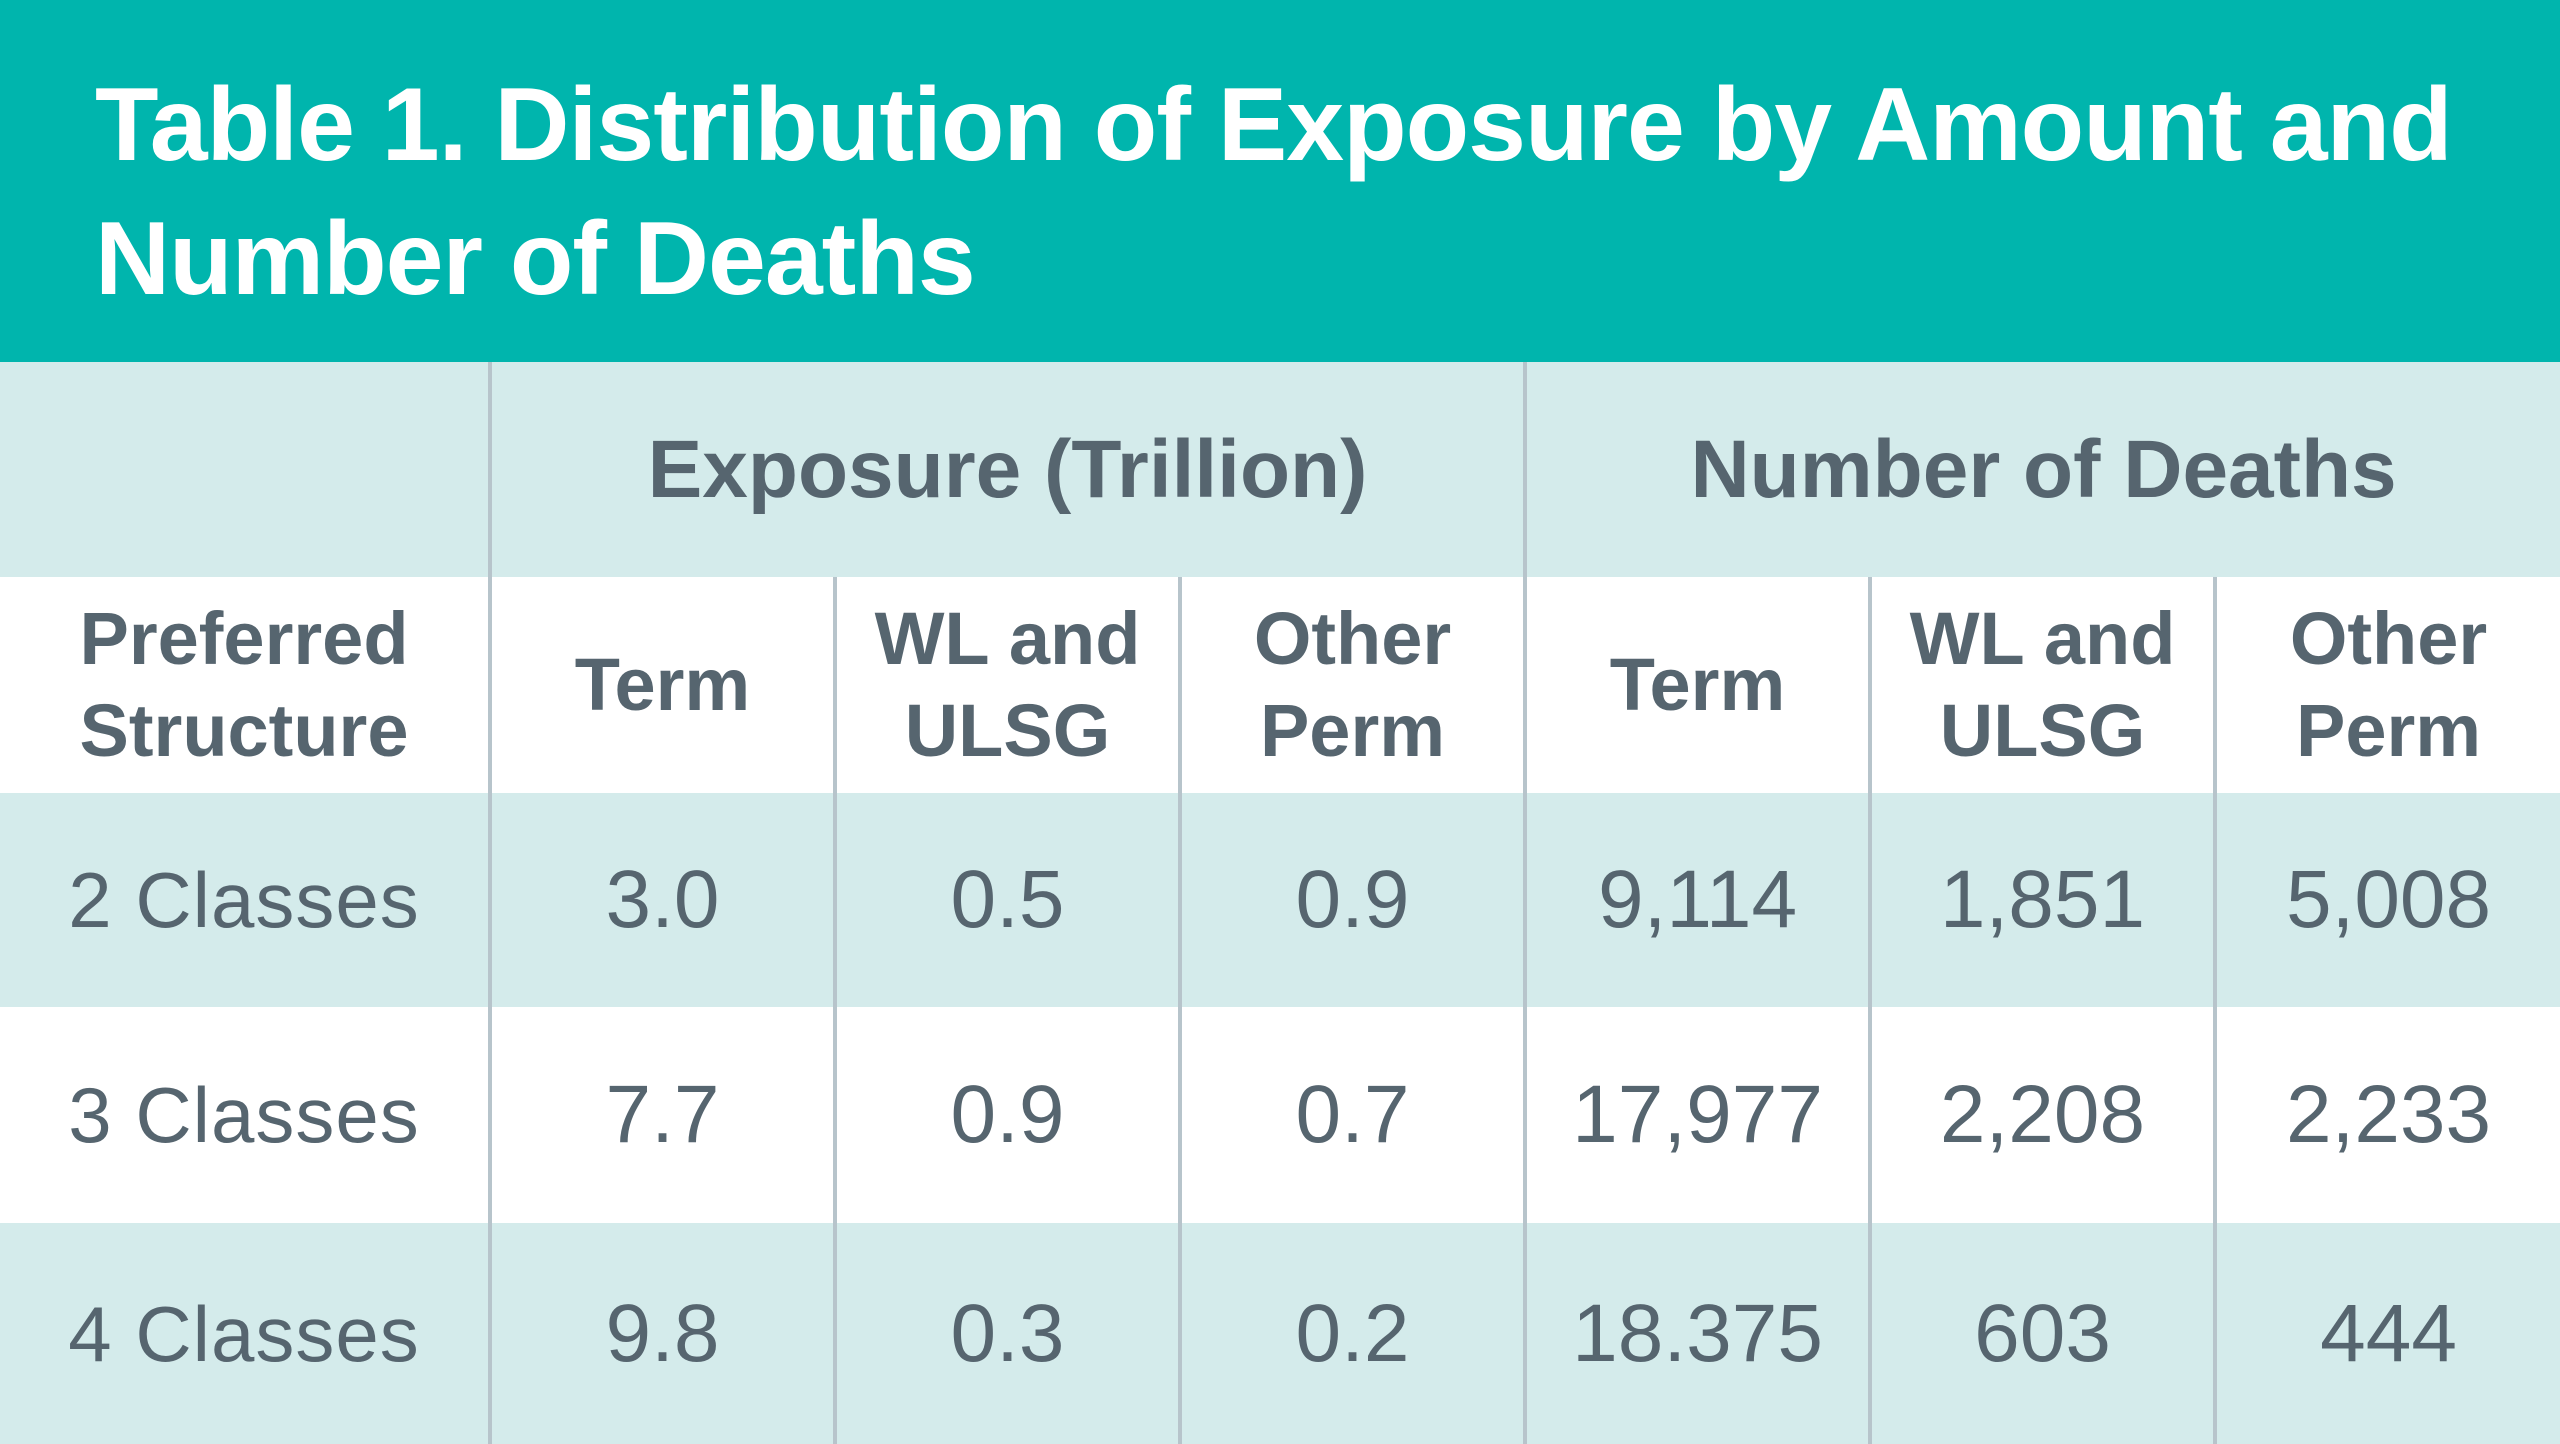 The height and width of the screenshot is (1444, 2560). Describe the element at coordinates (1006, 469) in the screenshot. I see `exposure-group-header: Exposure (Trillion)` at that location.